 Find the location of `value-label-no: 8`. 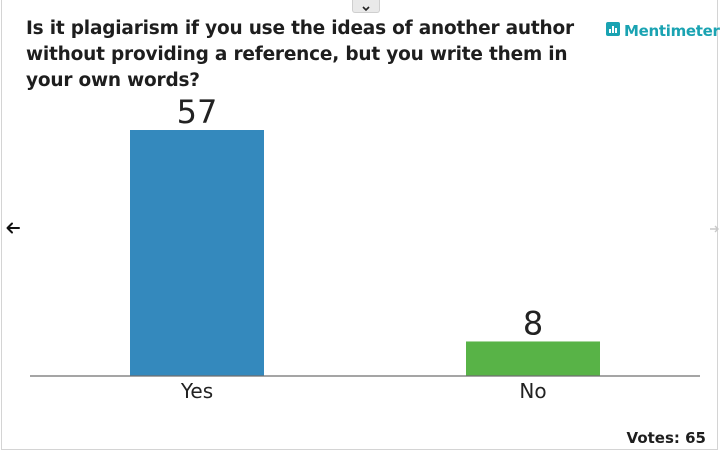

value-label-no: 8 is located at coordinates (533, 323).